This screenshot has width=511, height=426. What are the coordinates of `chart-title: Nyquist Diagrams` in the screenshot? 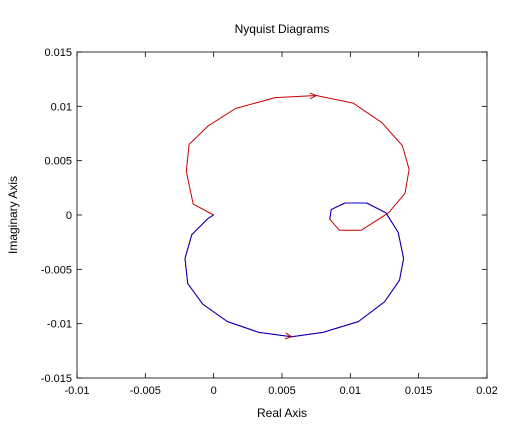 It's located at (282, 29).